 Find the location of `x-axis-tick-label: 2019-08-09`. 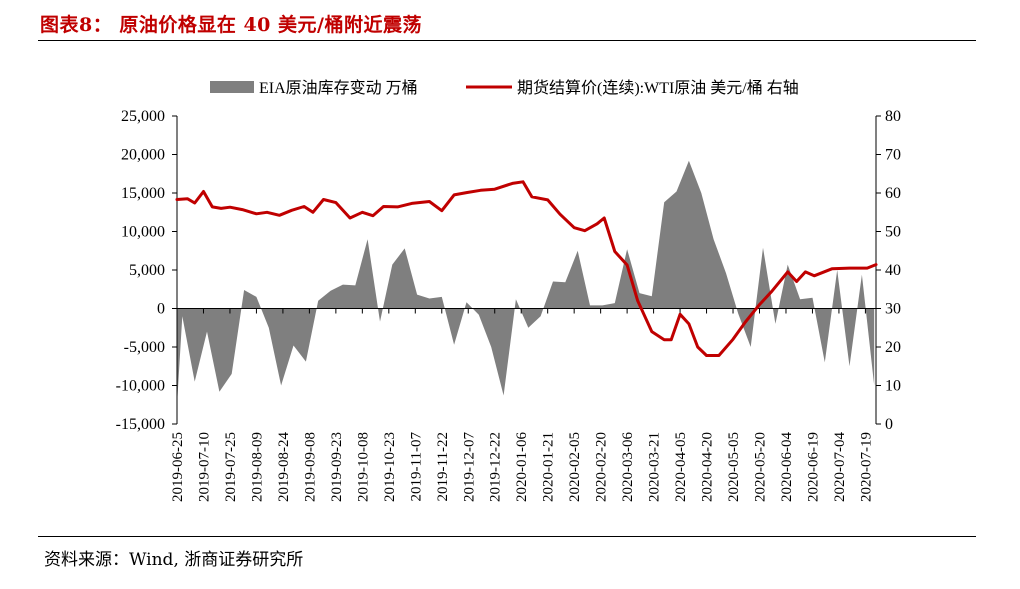

x-axis-tick-label: 2019-08-09 is located at coordinates (257, 467).